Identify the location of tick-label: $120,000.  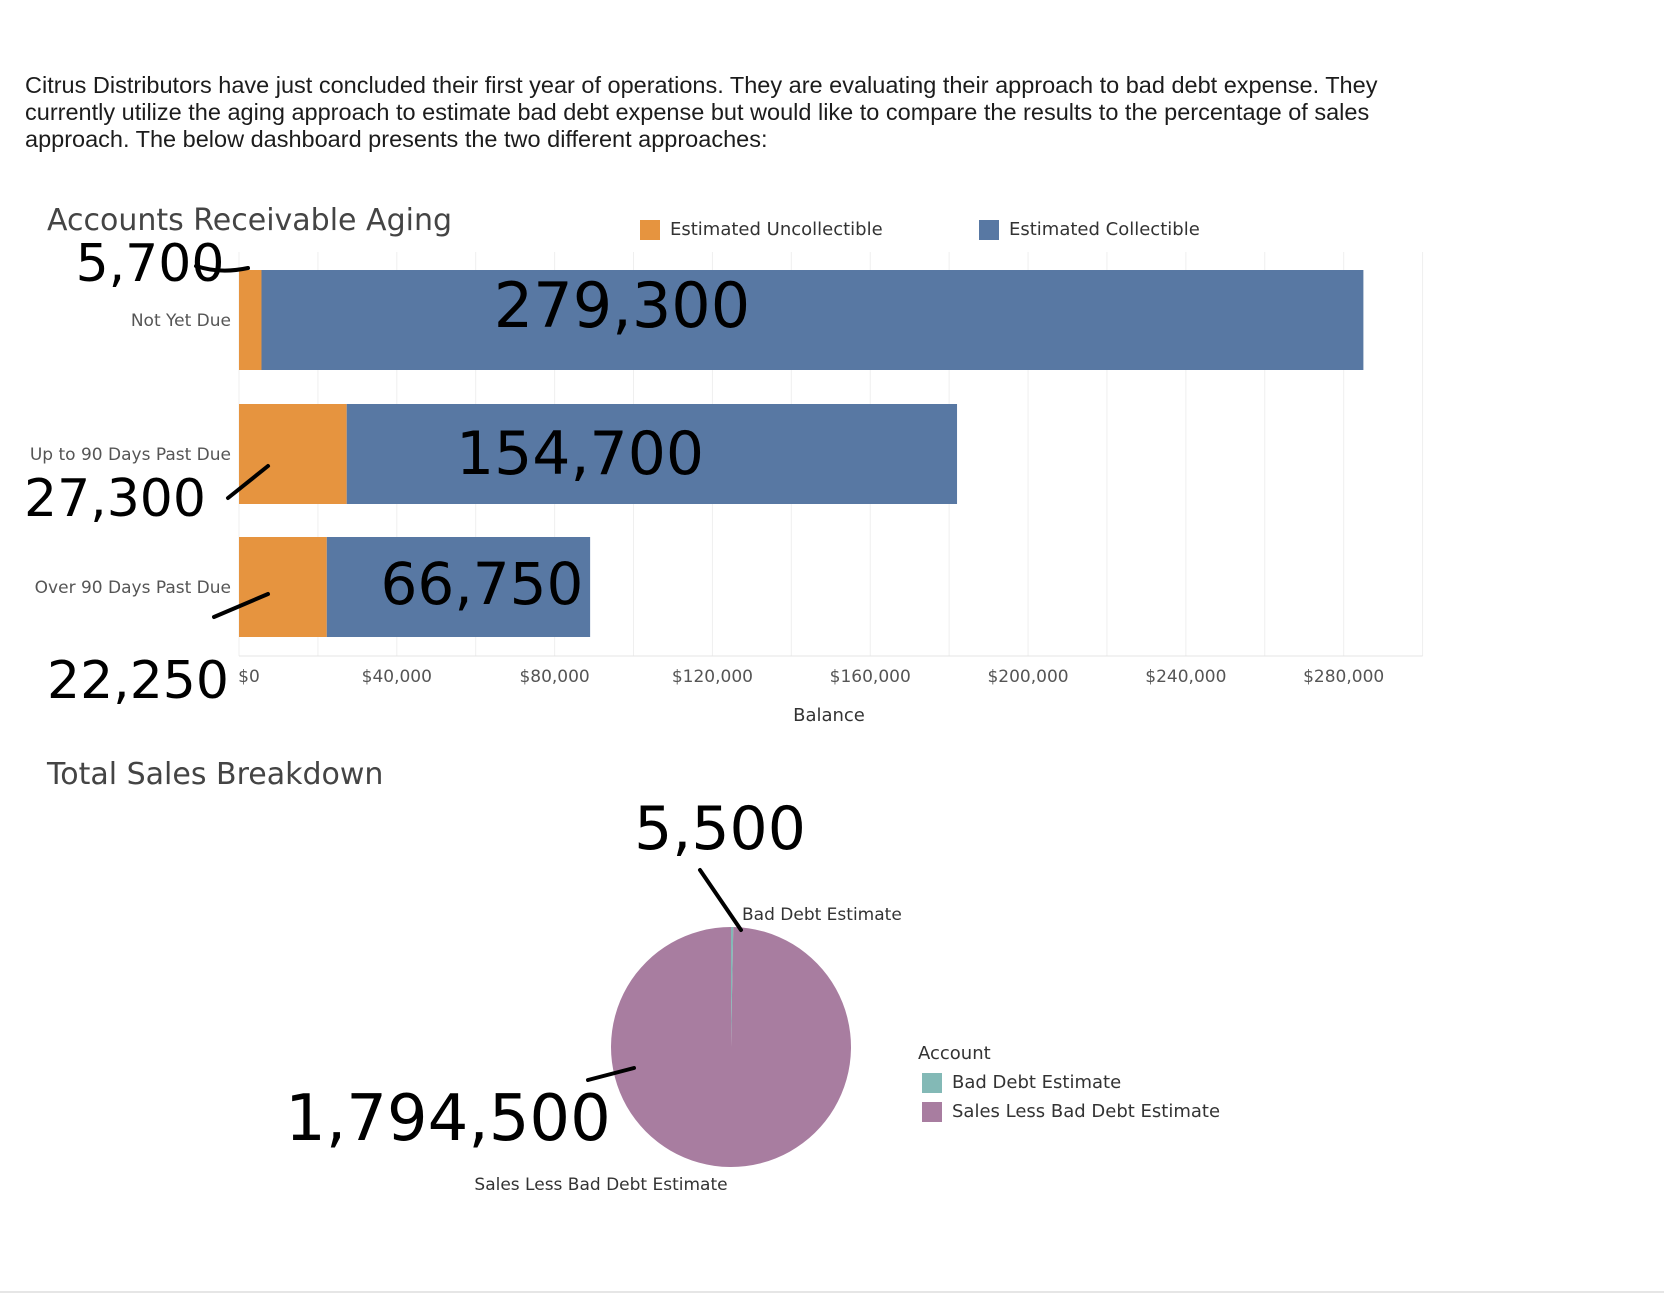
(712, 677).